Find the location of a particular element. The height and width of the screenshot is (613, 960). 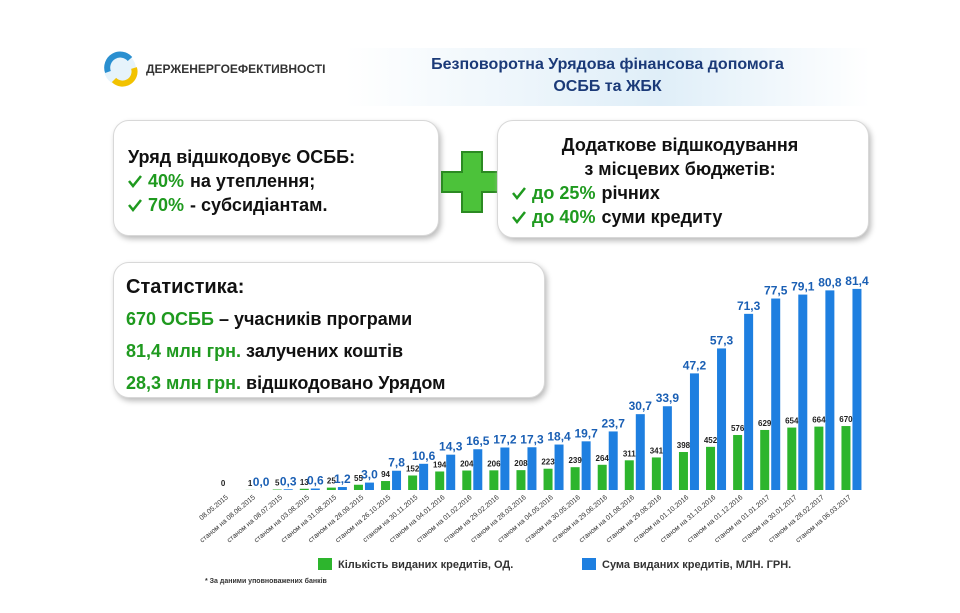

data-label: 18,4 is located at coordinates (559, 437).